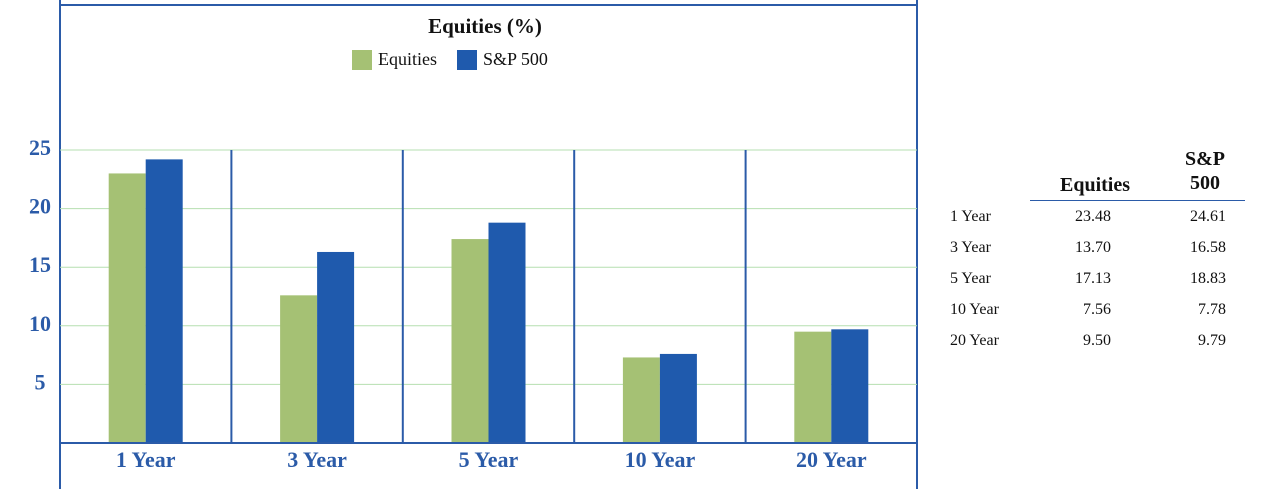  Describe the element at coordinates (974, 309) in the screenshot. I see `table-cell: 10 Year` at that location.